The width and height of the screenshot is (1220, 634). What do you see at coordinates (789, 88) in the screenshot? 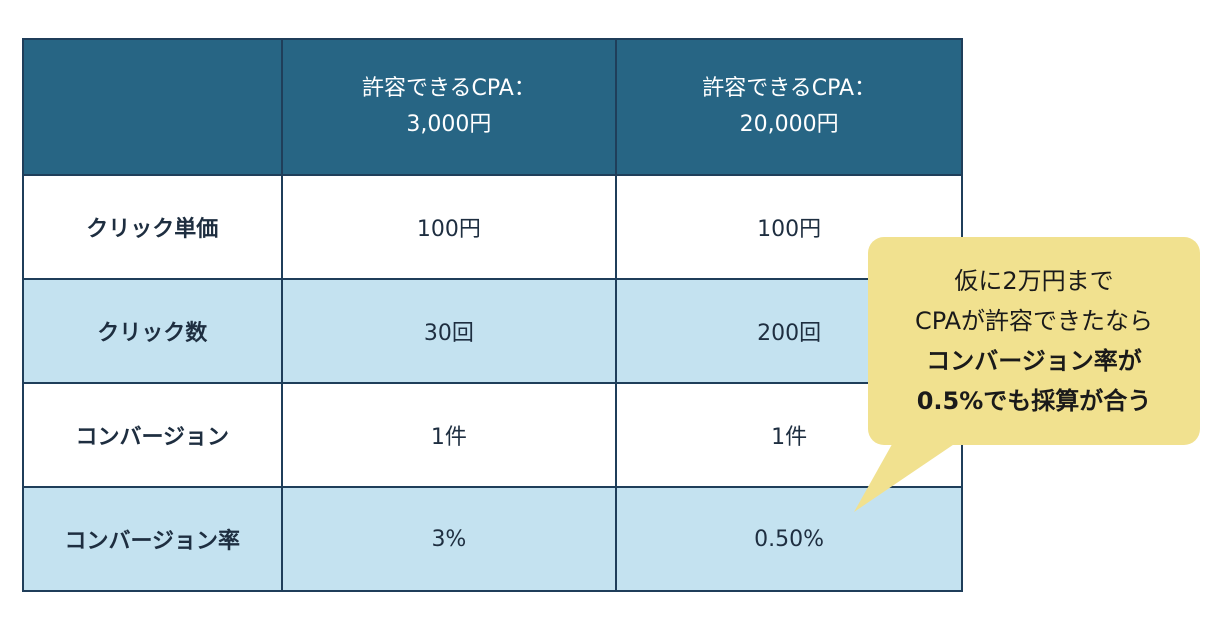
I see `header-cpa-20000-line1: 許容できるCPA：` at bounding box center [789, 88].